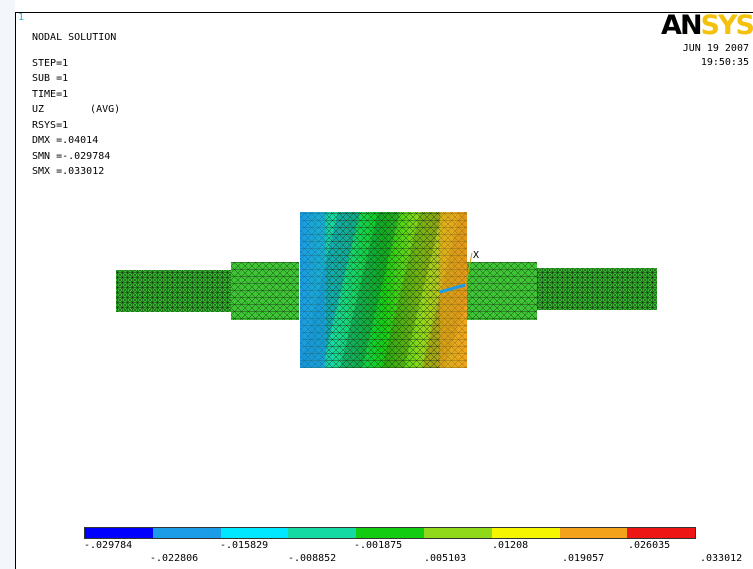  What do you see at coordinates (459, 272) in the screenshot?
I see `coordinate-triad: X` at bounding box center [459, 272].